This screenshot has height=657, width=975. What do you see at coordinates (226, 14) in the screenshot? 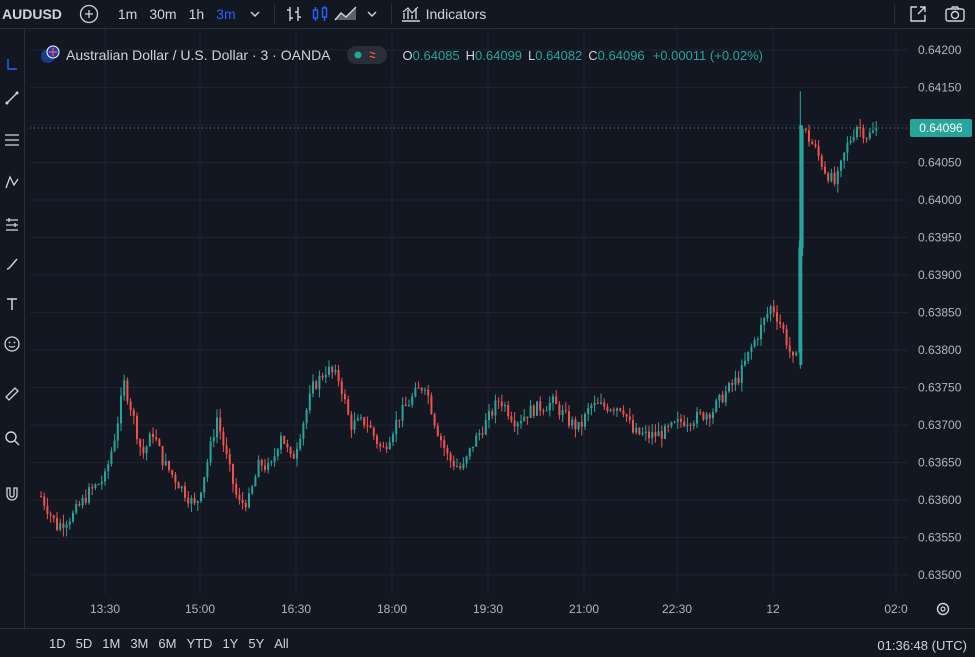
I see `interval-3m: 3m` at bounding box center [226, 14].